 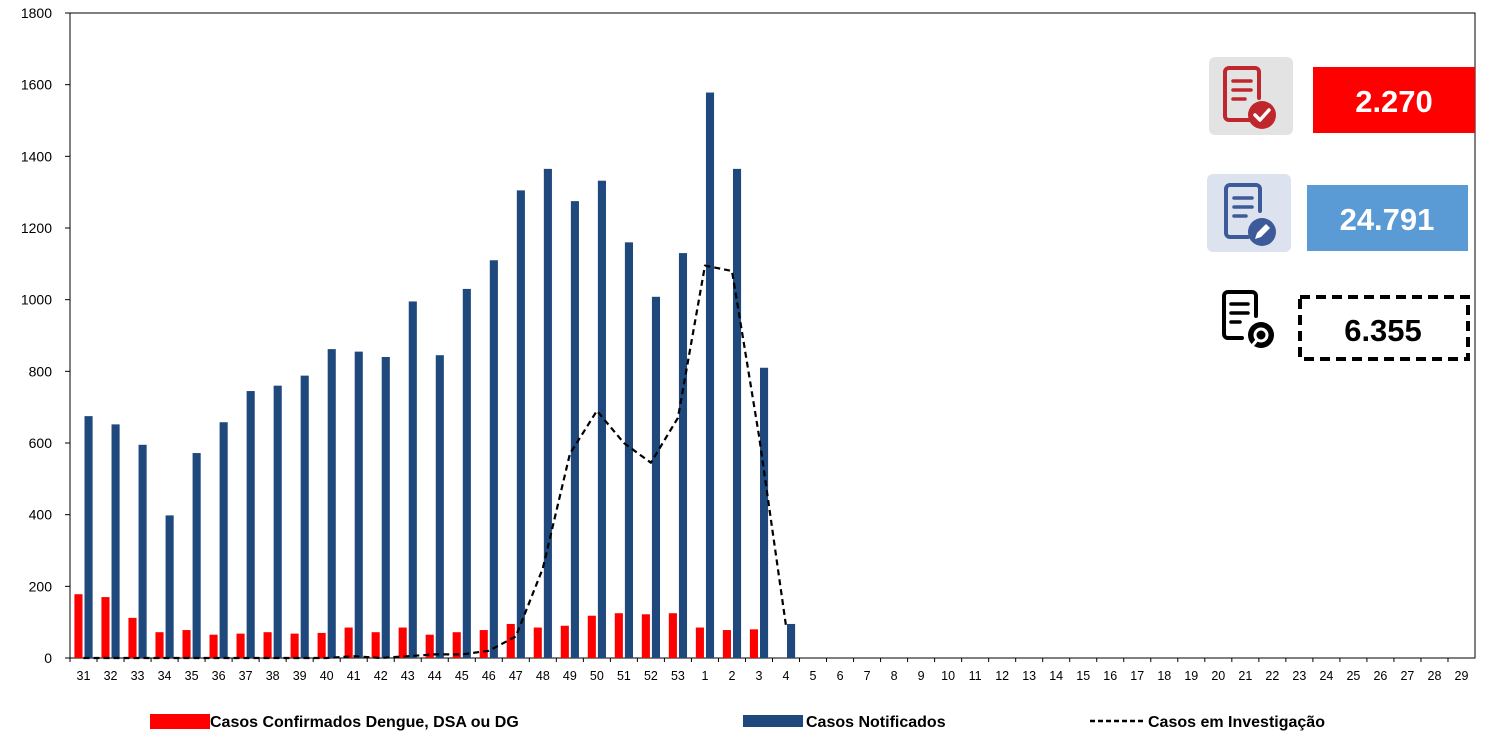 I want to click on x-tick-label: 29, so click(x=1462, y=676).